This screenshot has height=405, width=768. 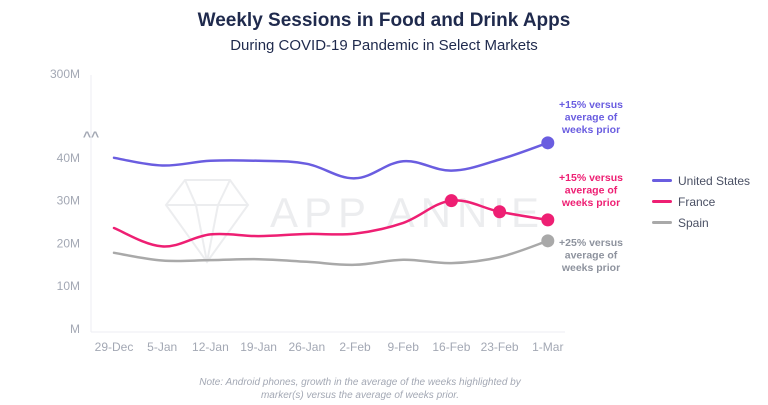 I want to click on y-tick-label: 10M, so click(x=68, y=286).